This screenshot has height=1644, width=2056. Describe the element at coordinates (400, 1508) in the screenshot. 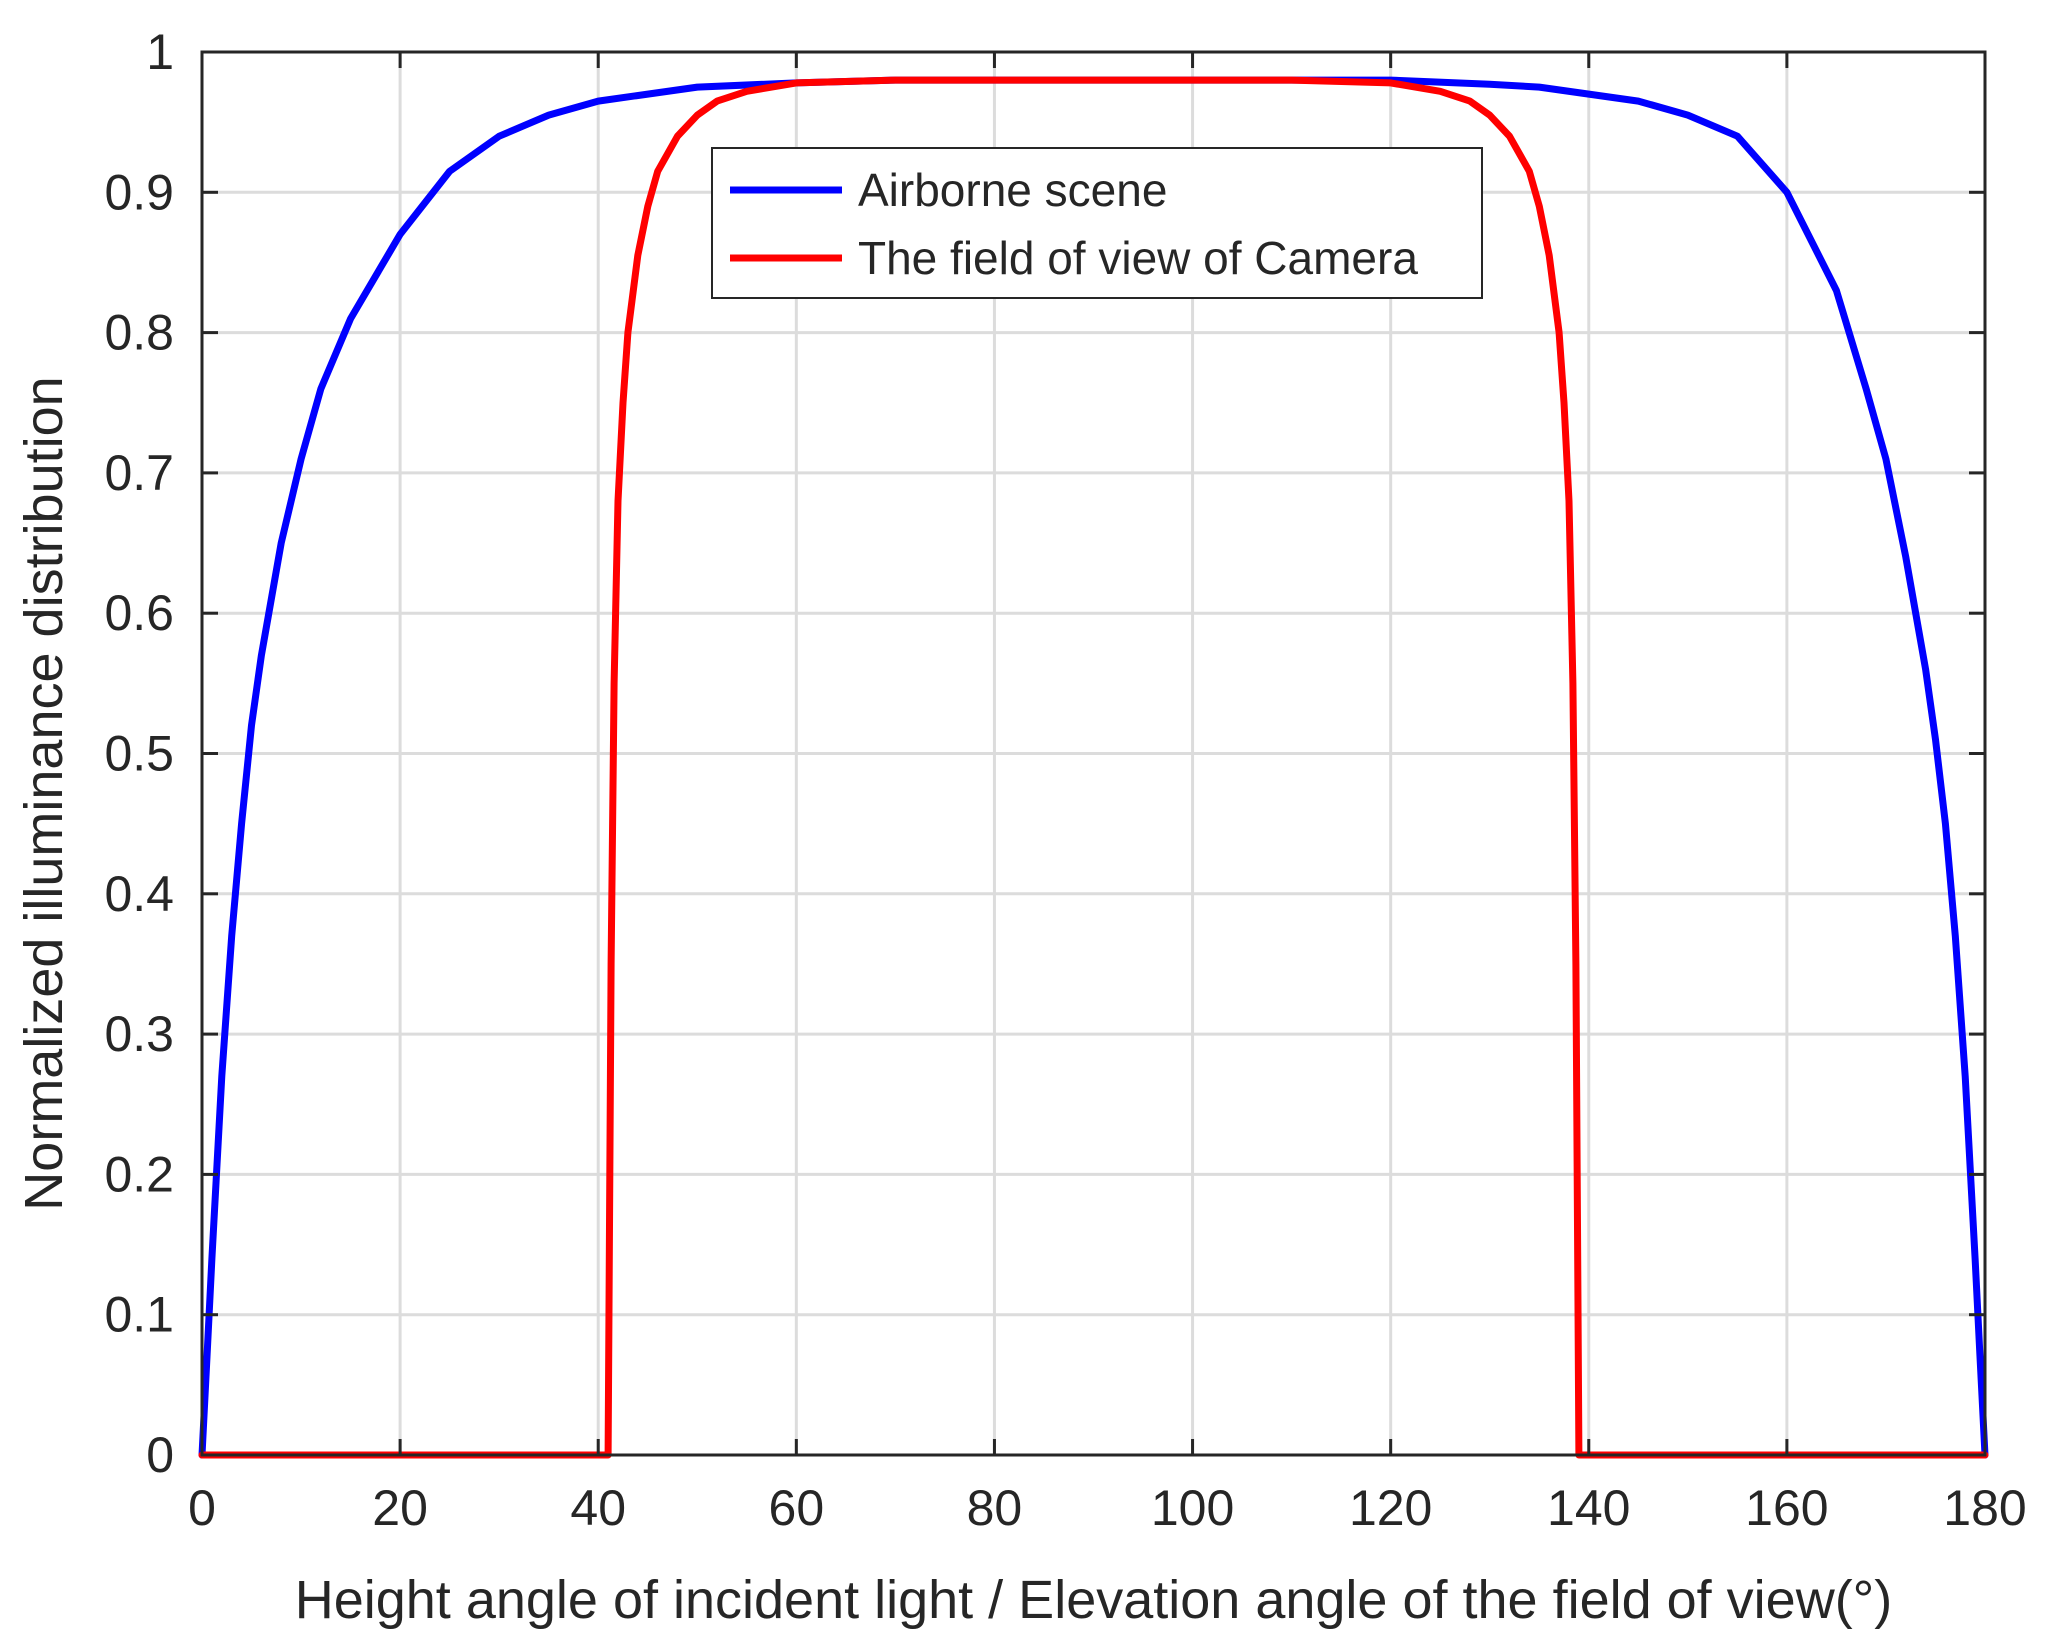

I see `x-tick-label: 20` at that location.